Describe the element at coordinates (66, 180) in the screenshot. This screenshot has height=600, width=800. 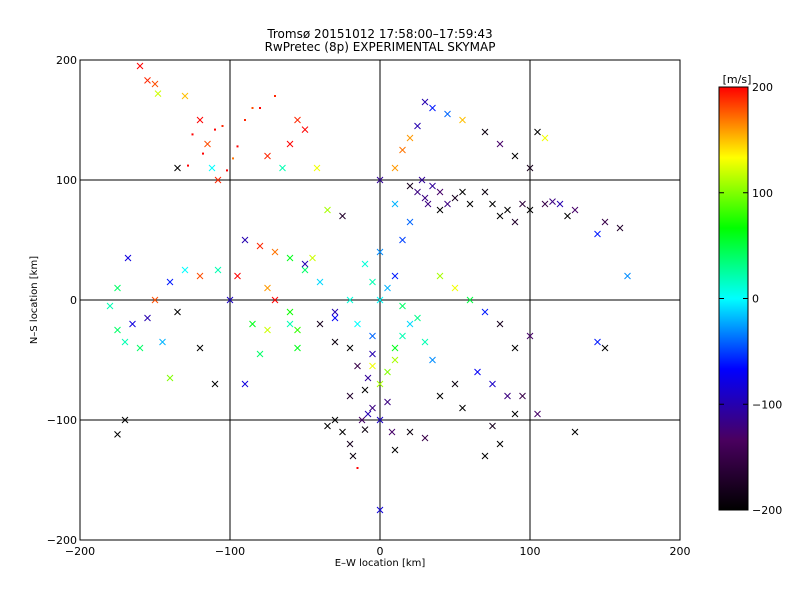
I see `y-tick-label: 100` at that location.